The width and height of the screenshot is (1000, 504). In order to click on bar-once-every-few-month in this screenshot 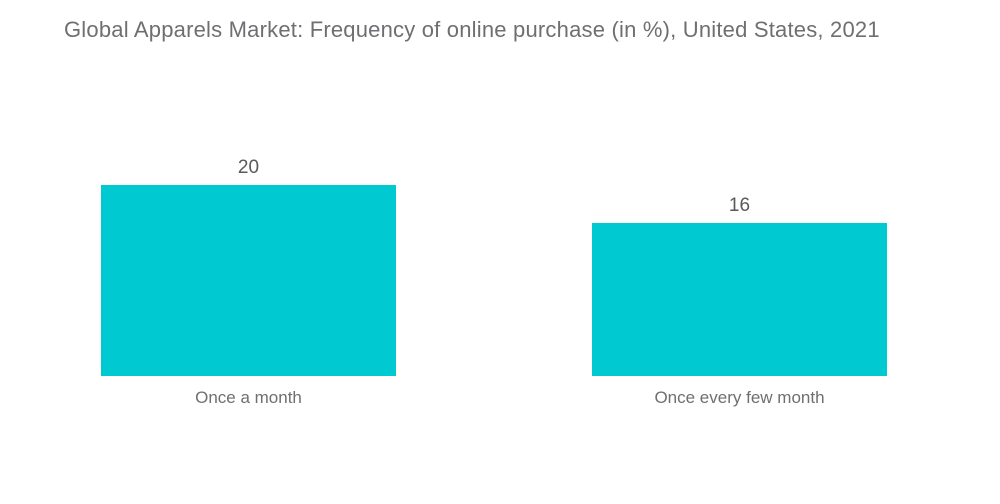, I will do `click(739, 299)`.